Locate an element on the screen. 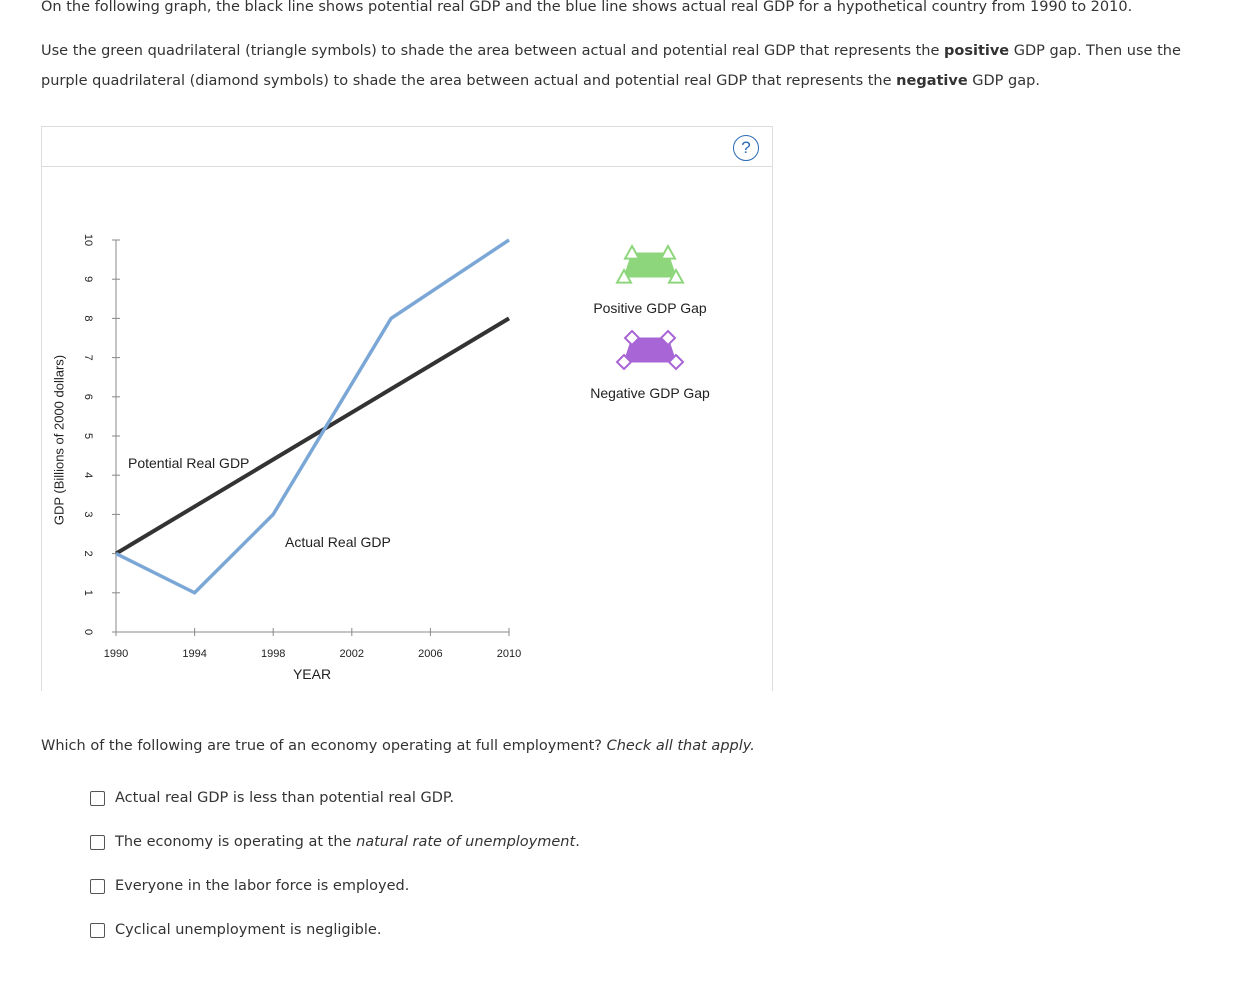 The image size is (1240, 982). x-tick-label: 1994 is located at coordinates (194, 654).